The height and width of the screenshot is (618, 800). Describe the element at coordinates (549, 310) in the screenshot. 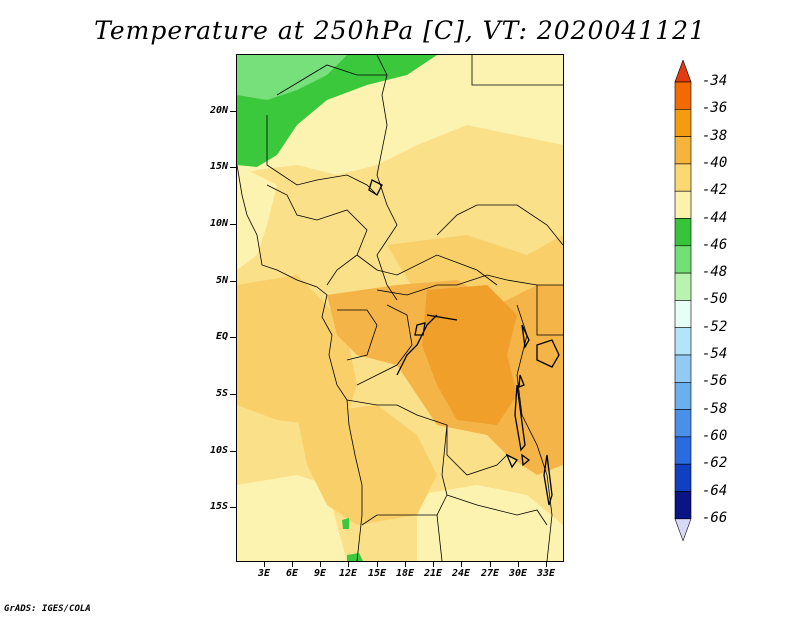

I see `border-uganda-kenya` at that location.